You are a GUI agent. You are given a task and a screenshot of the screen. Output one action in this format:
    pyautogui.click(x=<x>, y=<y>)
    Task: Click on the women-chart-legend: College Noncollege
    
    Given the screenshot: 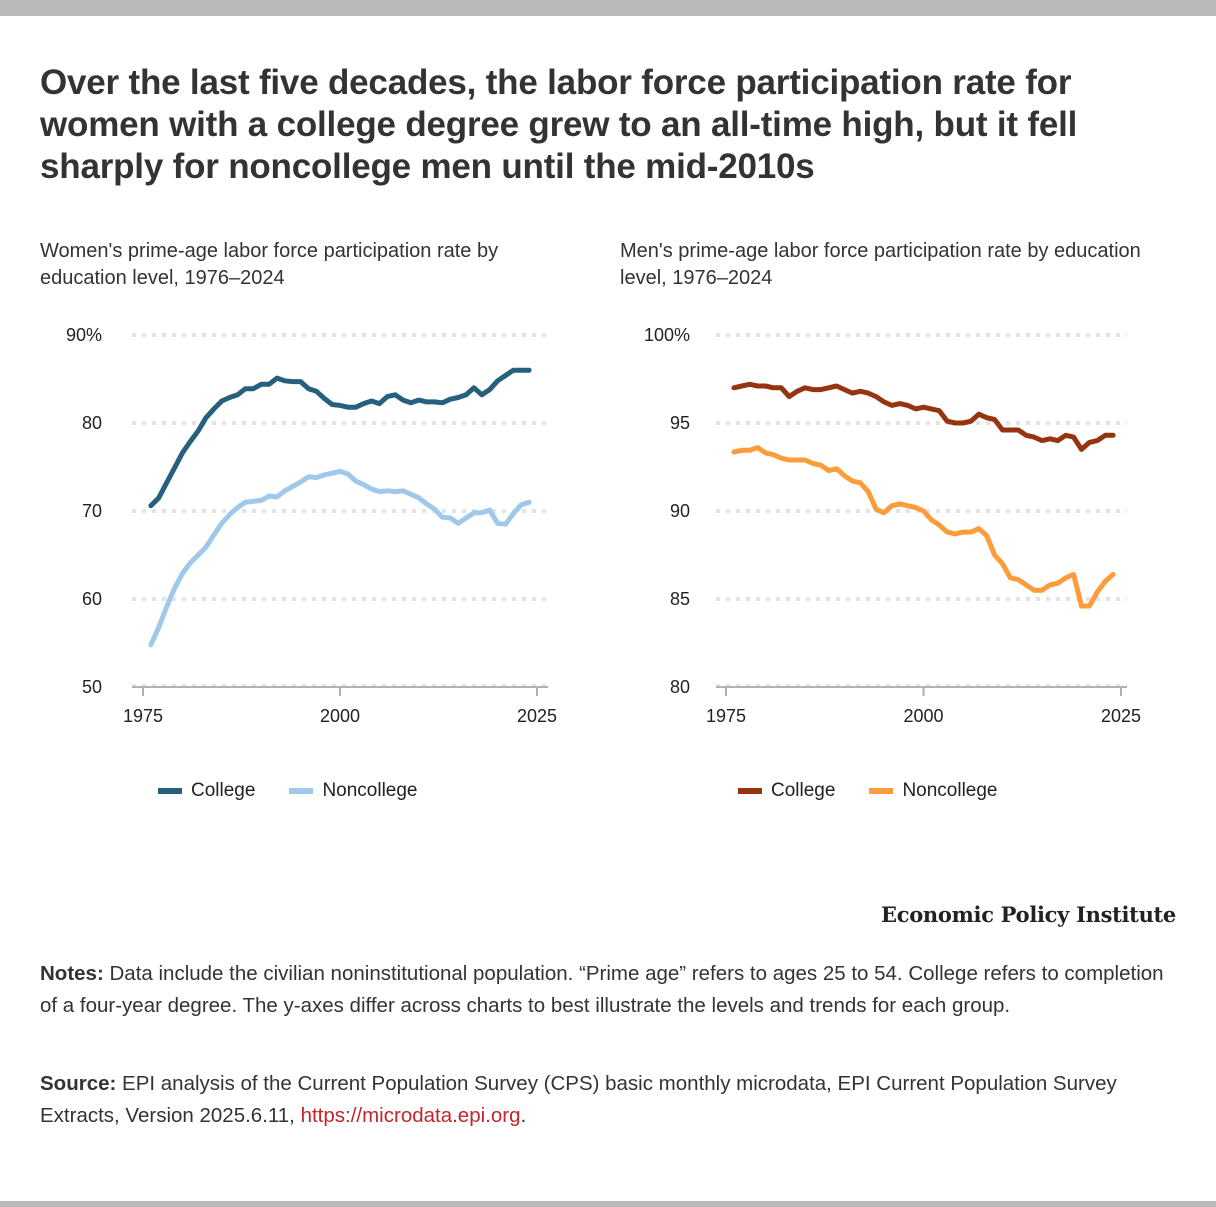 What is the action you would take?
    pyautogui.click(x=288, y=791)
    